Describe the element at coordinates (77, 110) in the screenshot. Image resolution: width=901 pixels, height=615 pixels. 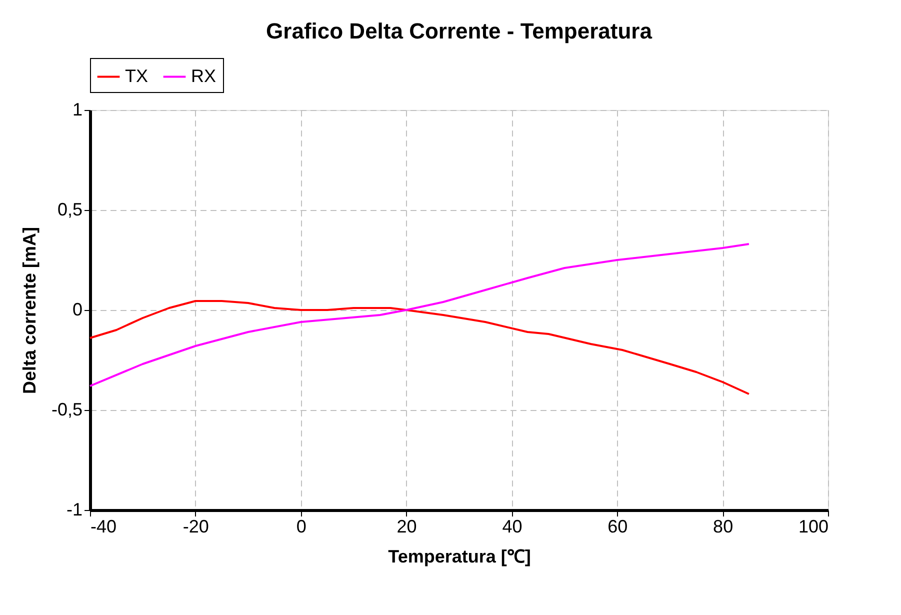
I see `y-tick-label: 1` at that location.